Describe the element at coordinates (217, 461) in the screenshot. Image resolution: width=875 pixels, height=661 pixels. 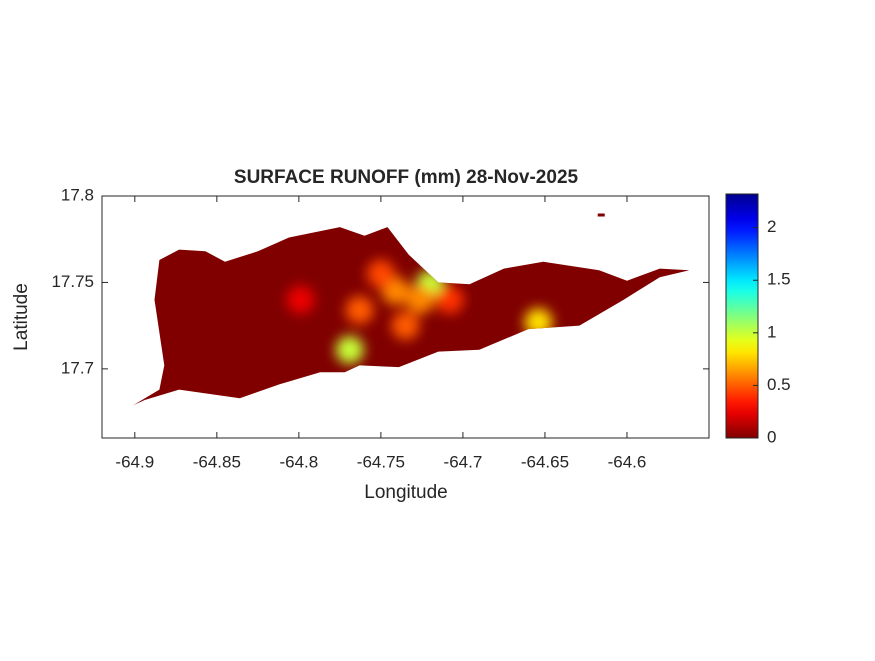
I see `x-tick-label: -64.85` at that location.